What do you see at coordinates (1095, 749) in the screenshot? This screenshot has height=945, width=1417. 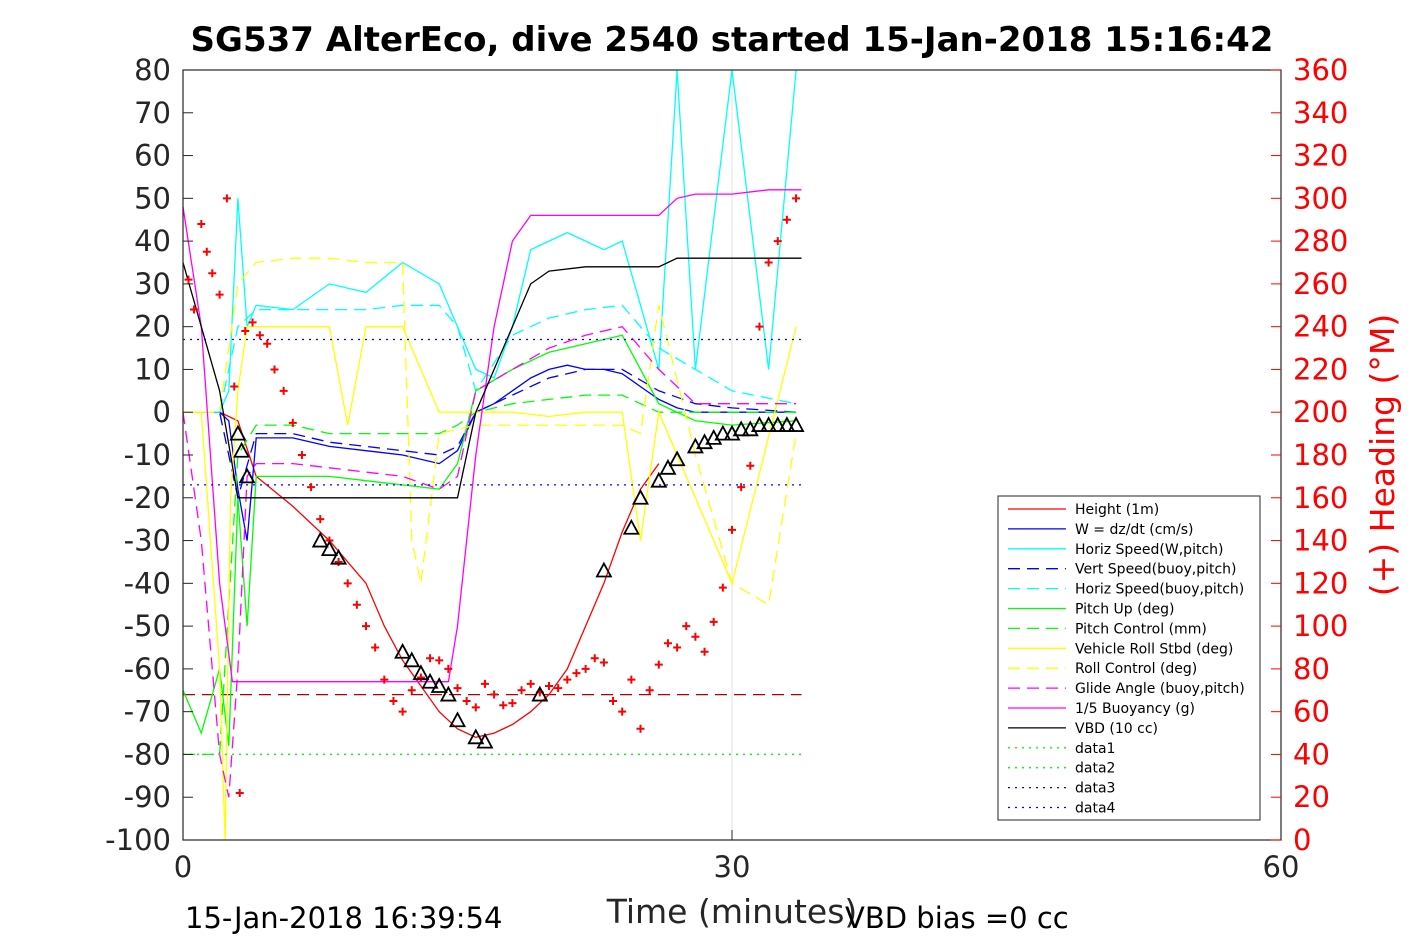 I see `legend-label: data1` at bounding box center [1095, 749].